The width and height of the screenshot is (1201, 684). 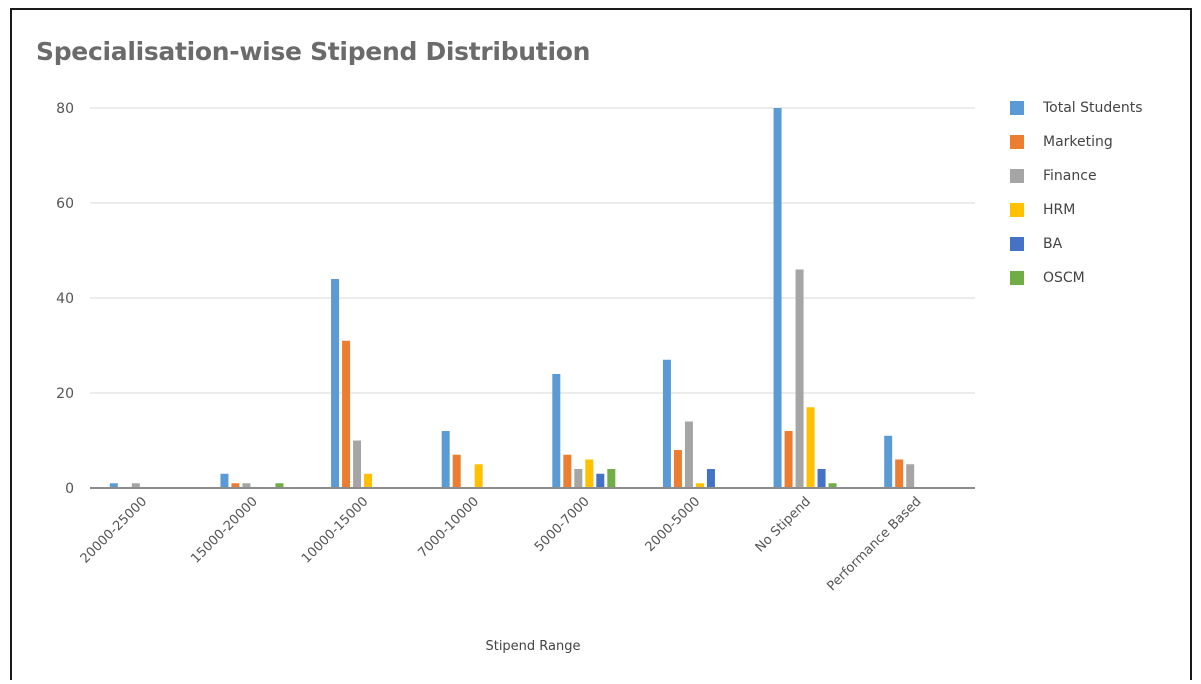 What do you see at coordinates (65, 109) in the screenshot?
I see `y-tick-label: 80` at bounding box center [65, 109].